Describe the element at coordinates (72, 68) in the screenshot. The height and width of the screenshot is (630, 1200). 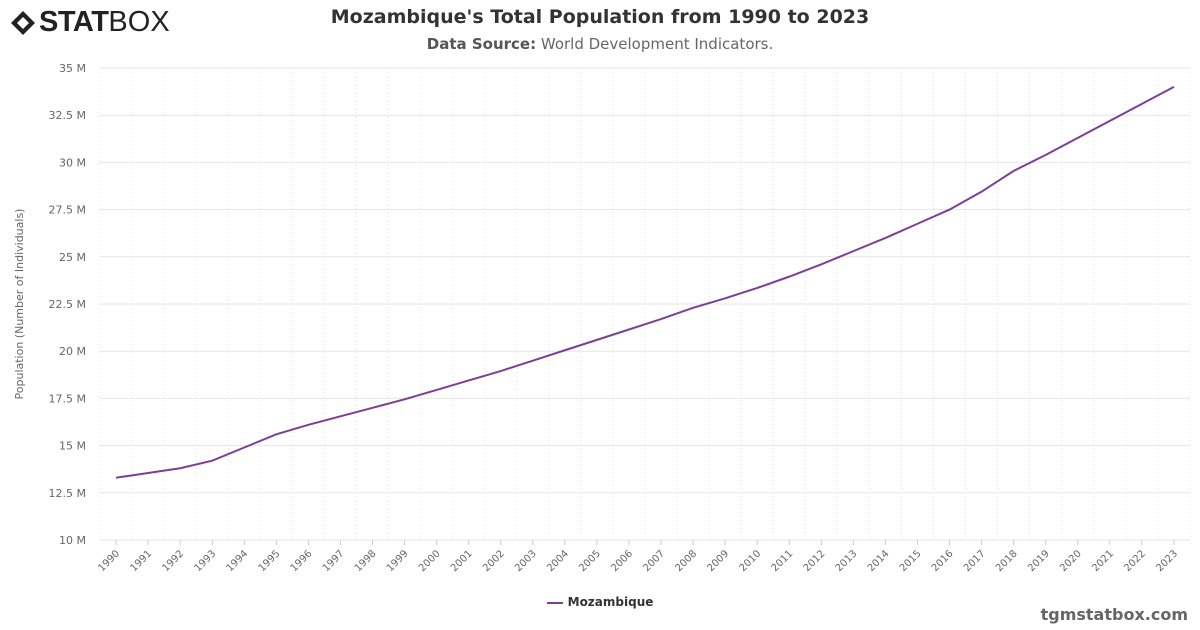
I see `y-tick-label: 35 M` at that location.